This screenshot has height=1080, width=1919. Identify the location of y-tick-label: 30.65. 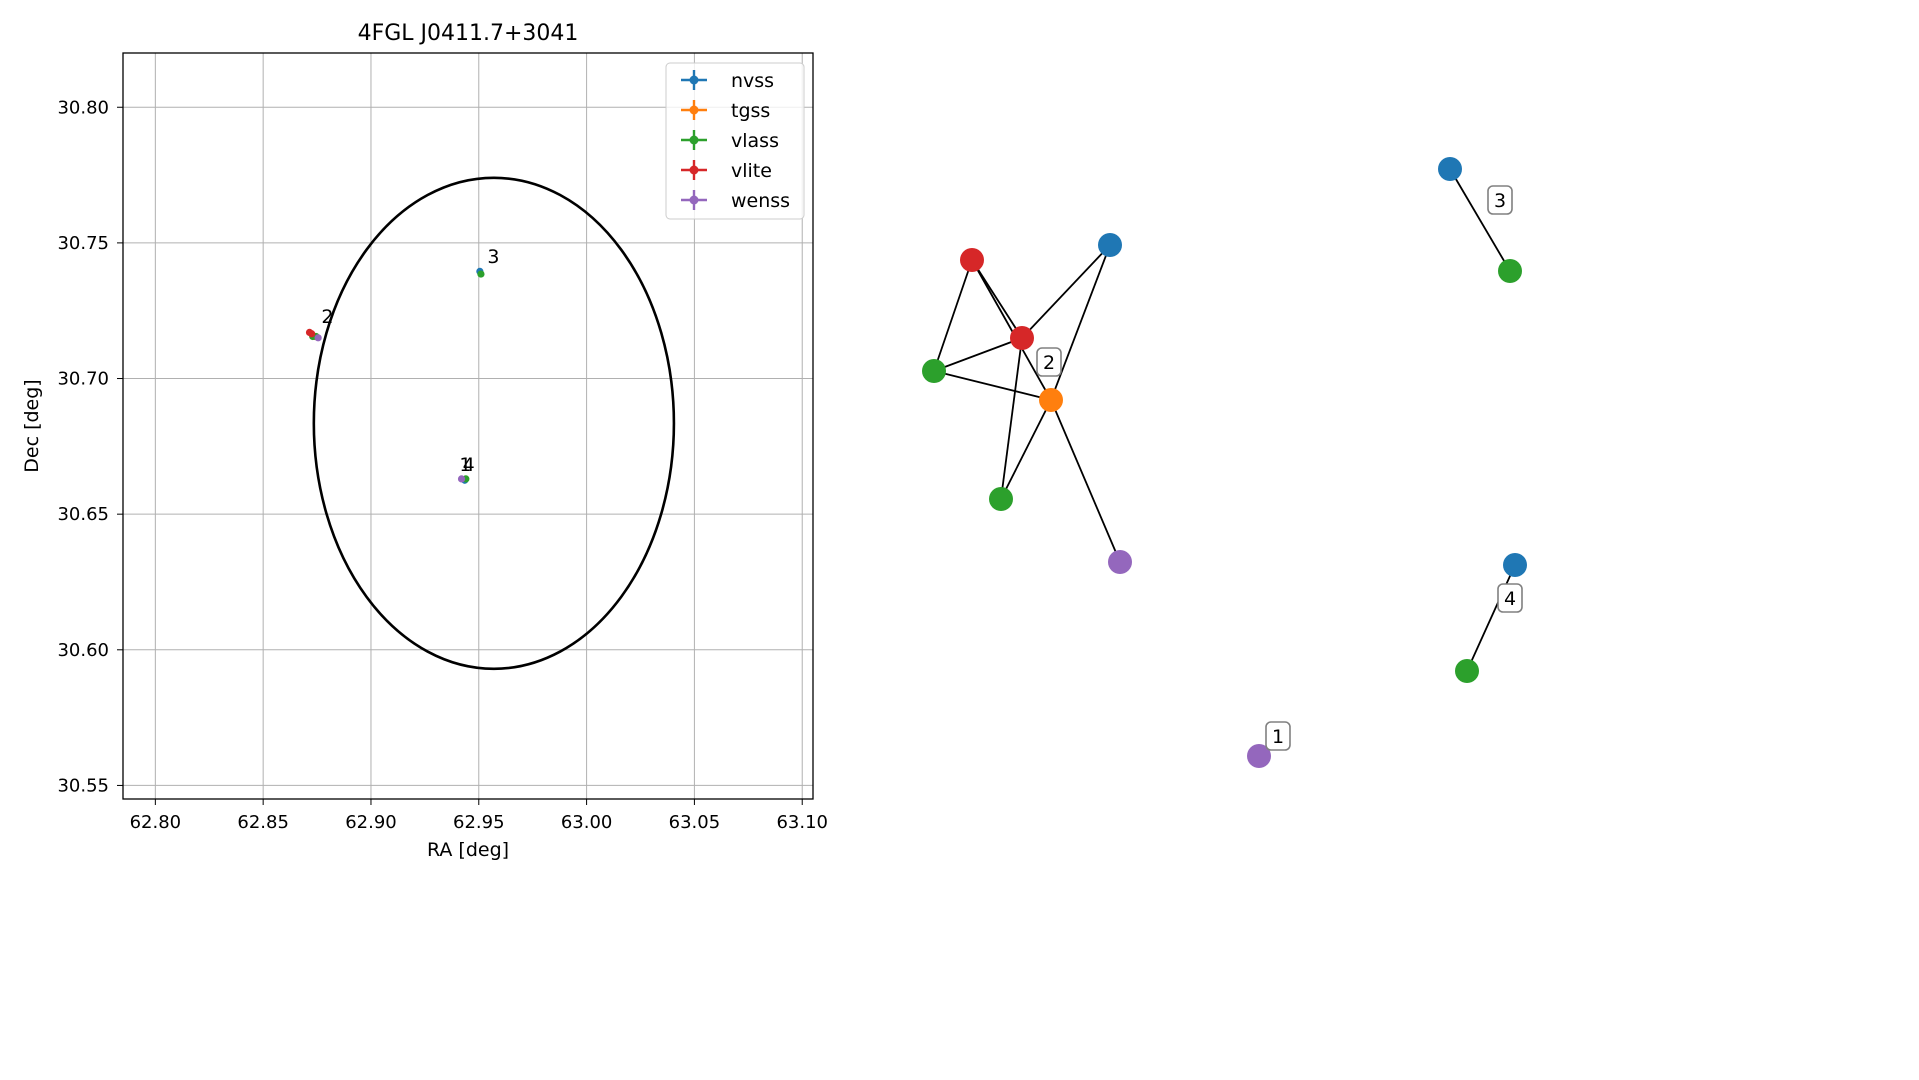
(83, 514).